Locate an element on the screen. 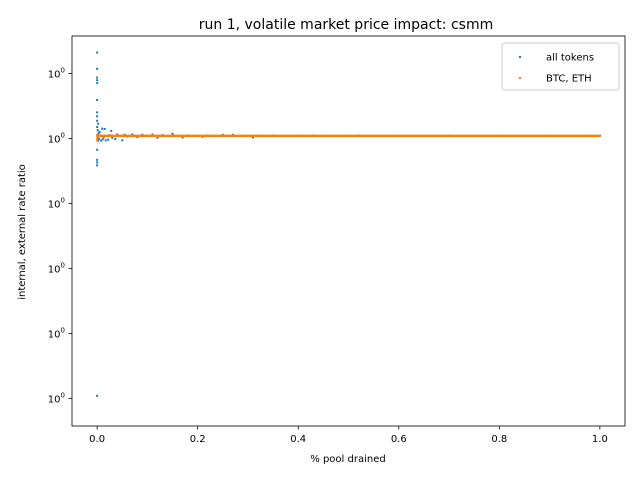 The height and width of the screenshot is (480, 640). legend-entry: all tokens is located at coordinates (556, 58).